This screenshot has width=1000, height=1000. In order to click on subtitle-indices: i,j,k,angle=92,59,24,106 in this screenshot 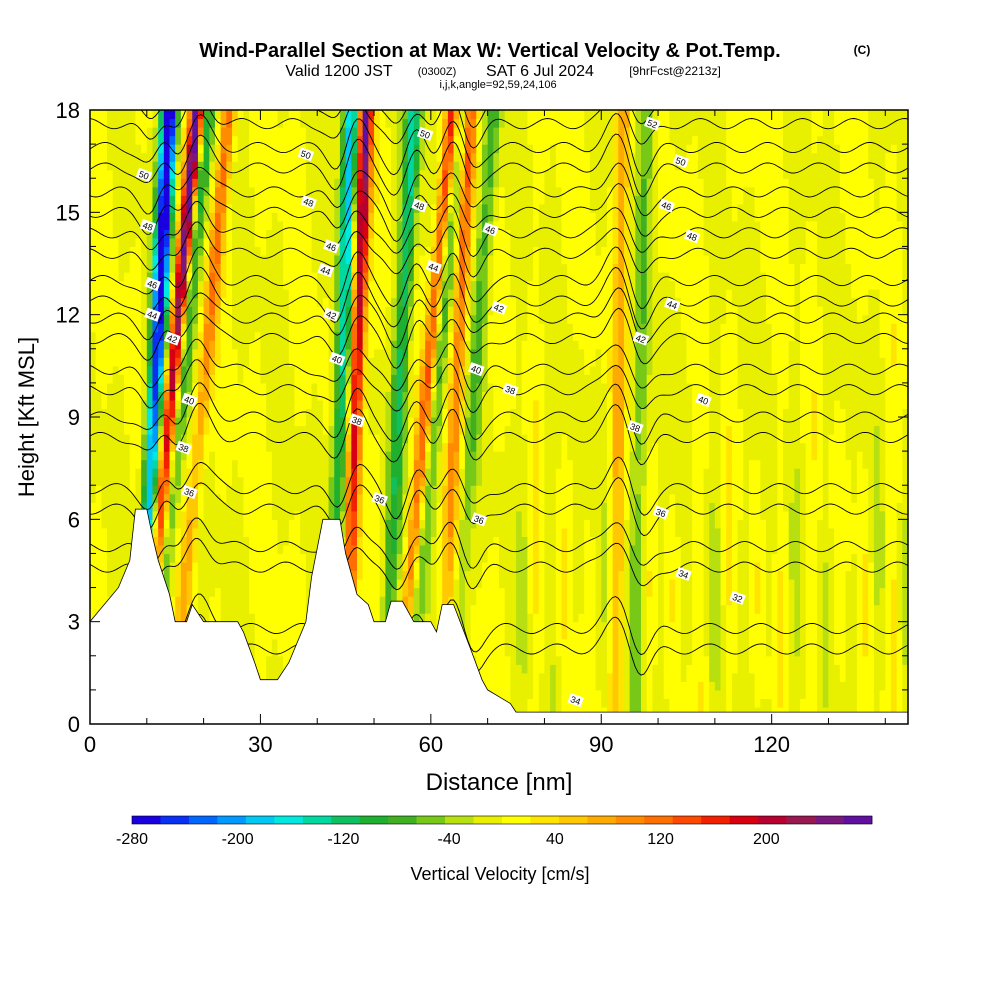, I will do `click(497, 85)`.